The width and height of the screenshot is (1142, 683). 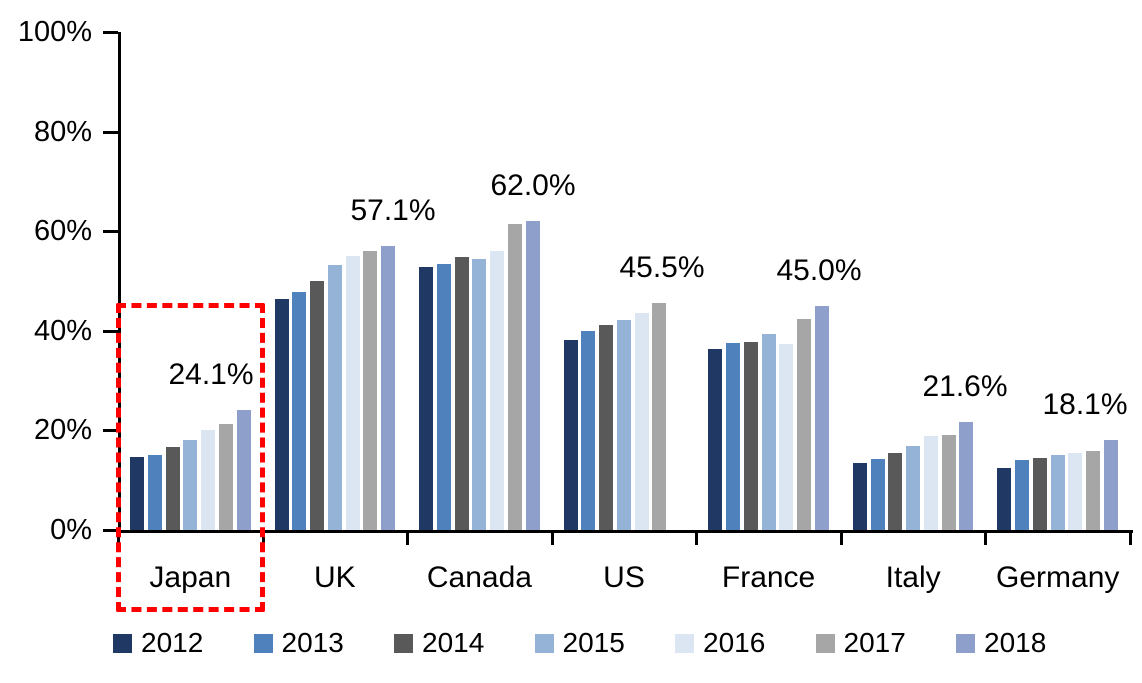 I want to click on bar-canada-2013, so click(x=443, y=397).